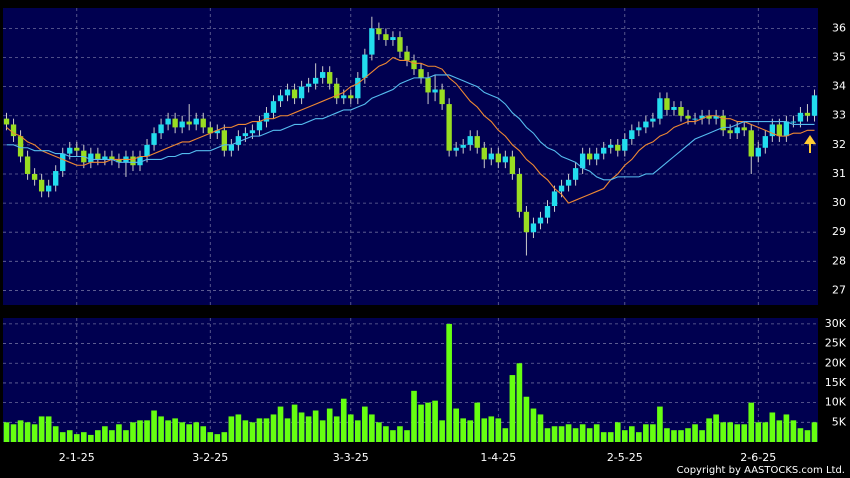 This screenshot has height=478, width=850. I want to click on x-tick-label: 2-1-25, so click(77, 457).